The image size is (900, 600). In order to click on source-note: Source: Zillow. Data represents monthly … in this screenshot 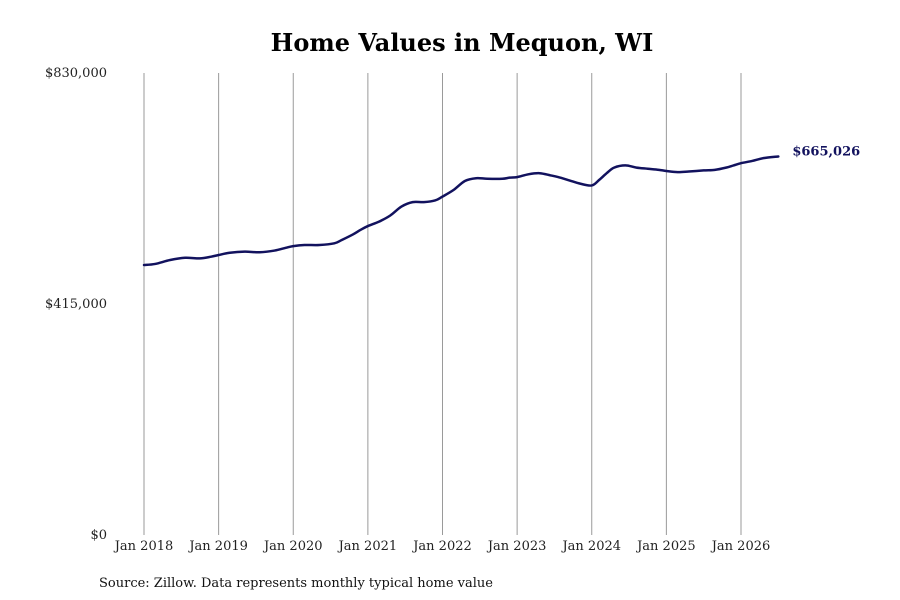, I will do `click(296, 583)`.